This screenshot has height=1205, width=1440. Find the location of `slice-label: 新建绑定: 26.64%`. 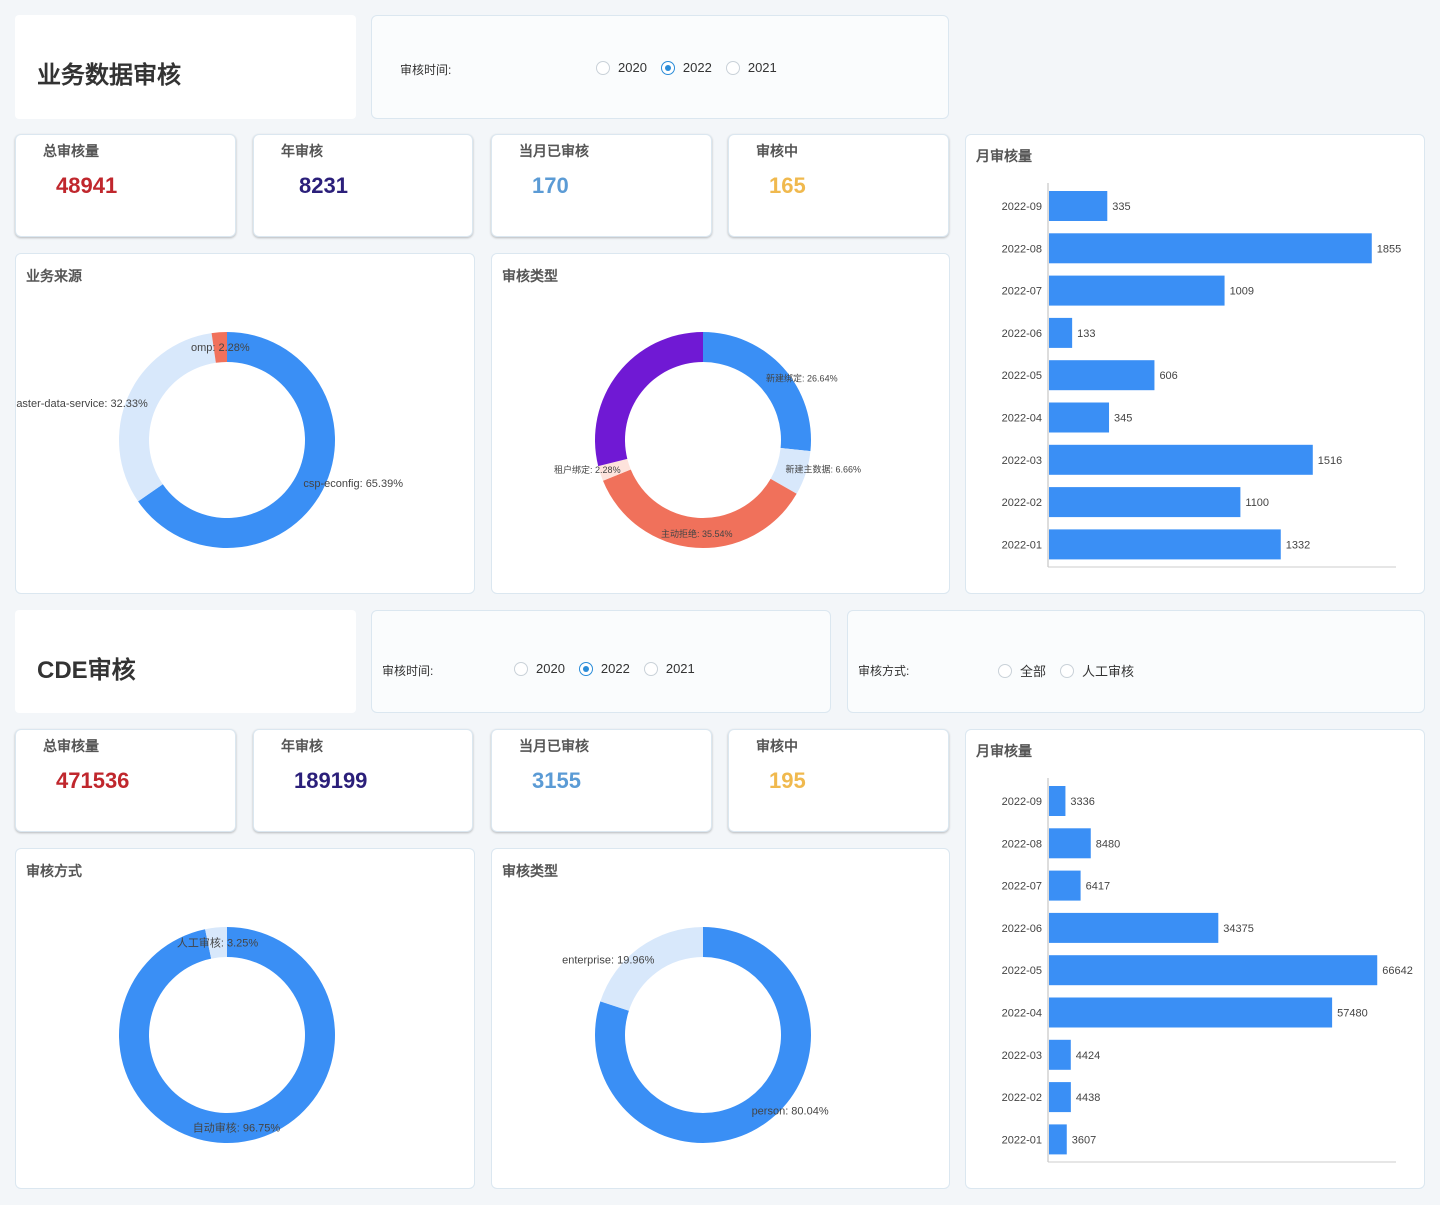

slice-label: 新建绑定: 26.64% is located at coordinates (802, 378).